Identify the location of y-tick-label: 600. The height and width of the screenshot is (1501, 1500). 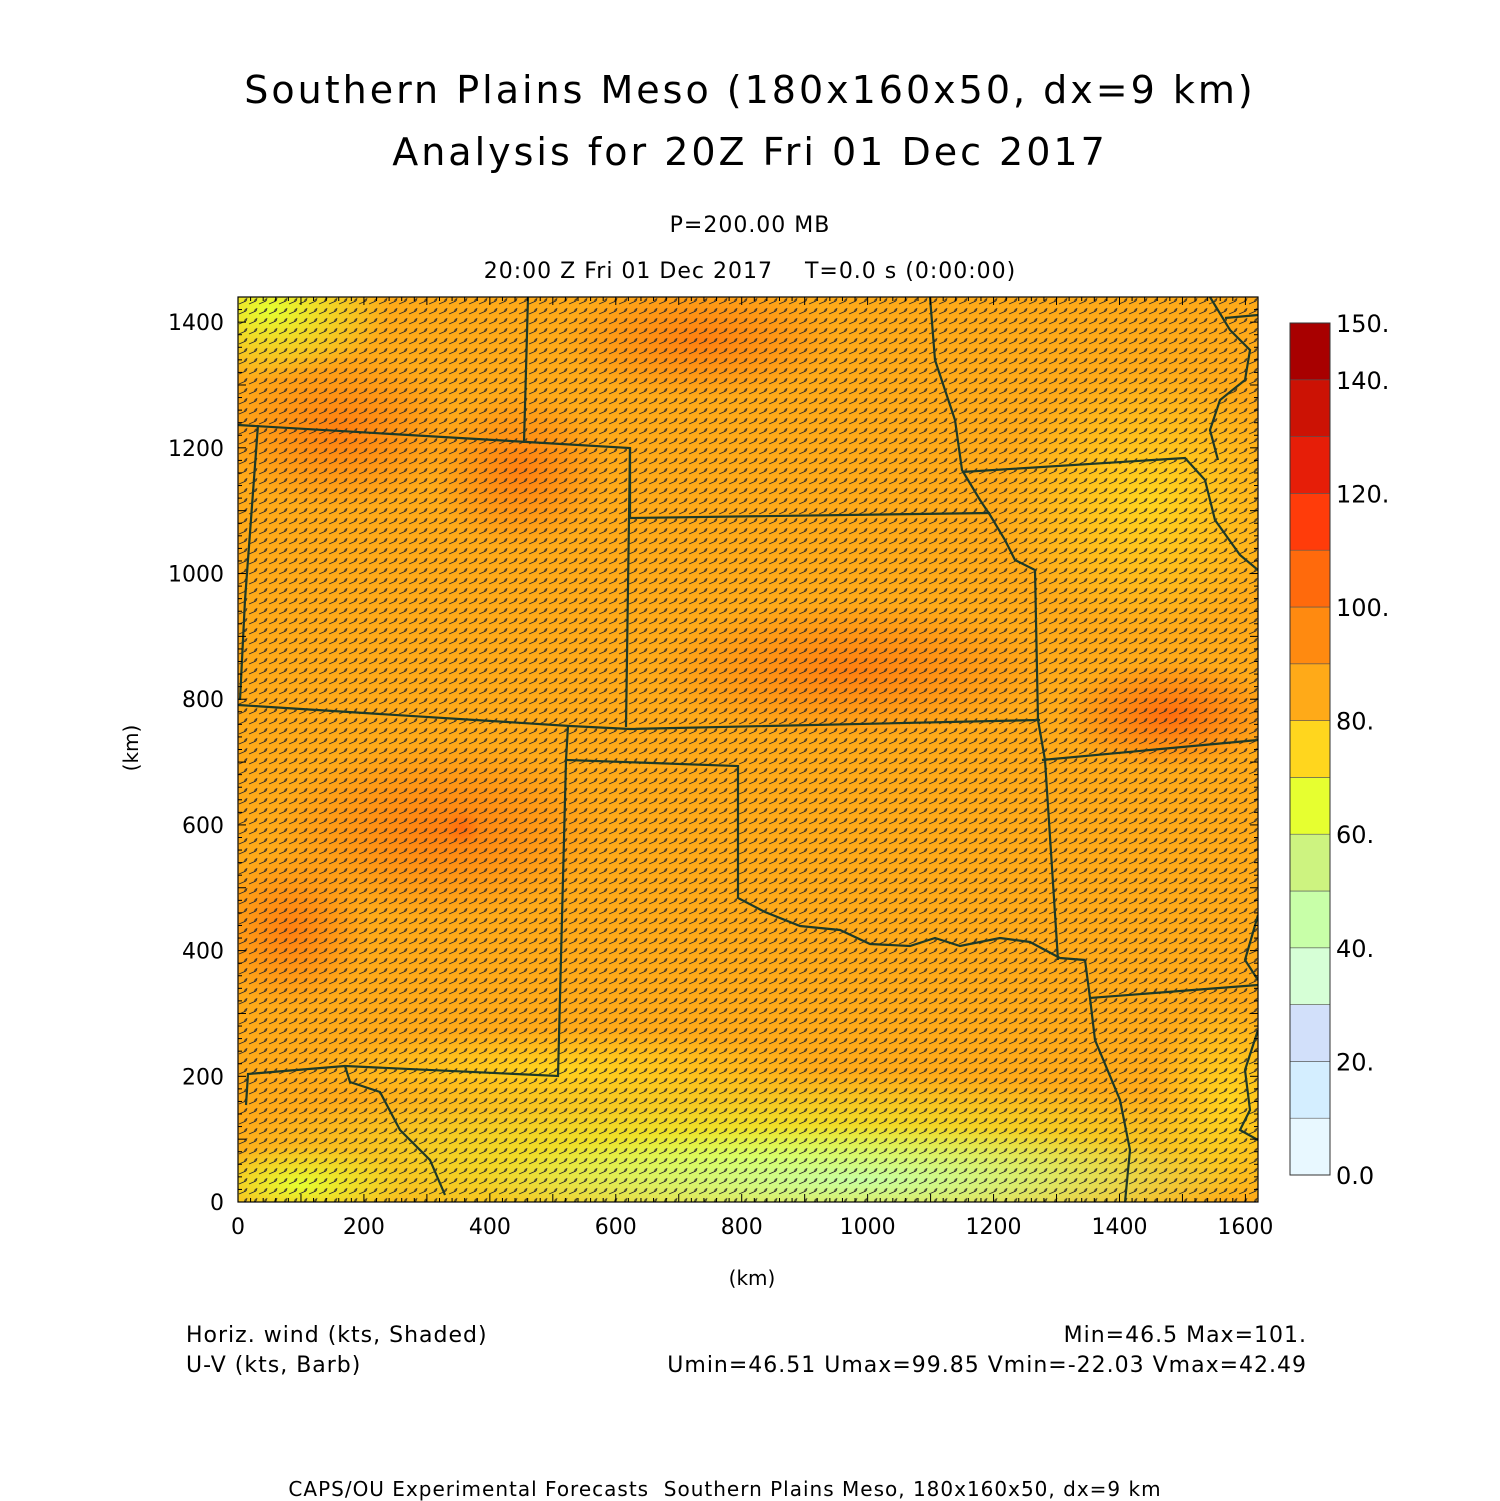
(203, 826).